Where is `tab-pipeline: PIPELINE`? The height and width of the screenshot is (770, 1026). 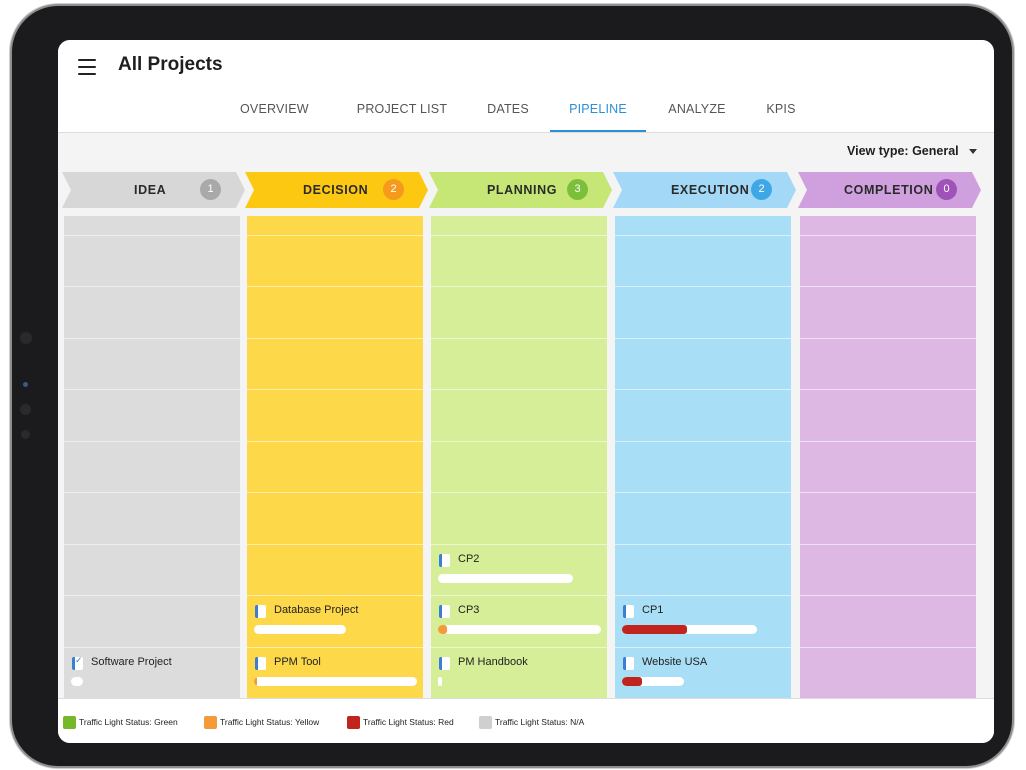
tab-pipeline: PIPELINE is located at coordinates (598, 117).